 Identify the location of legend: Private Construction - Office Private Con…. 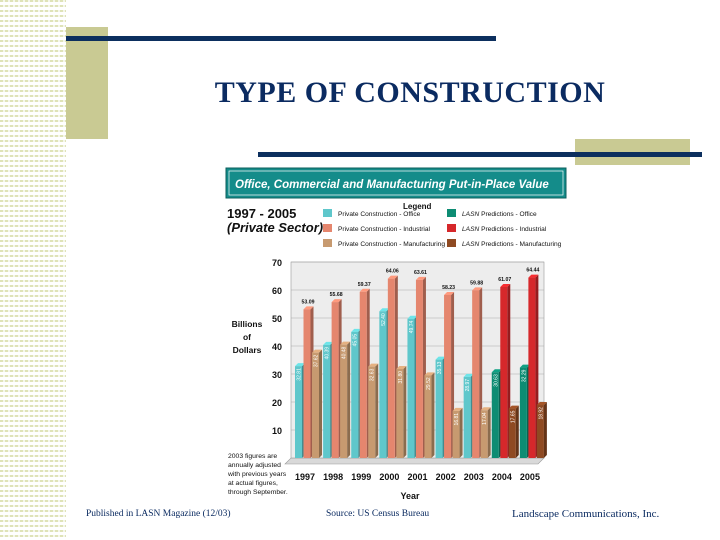
(442, 228).